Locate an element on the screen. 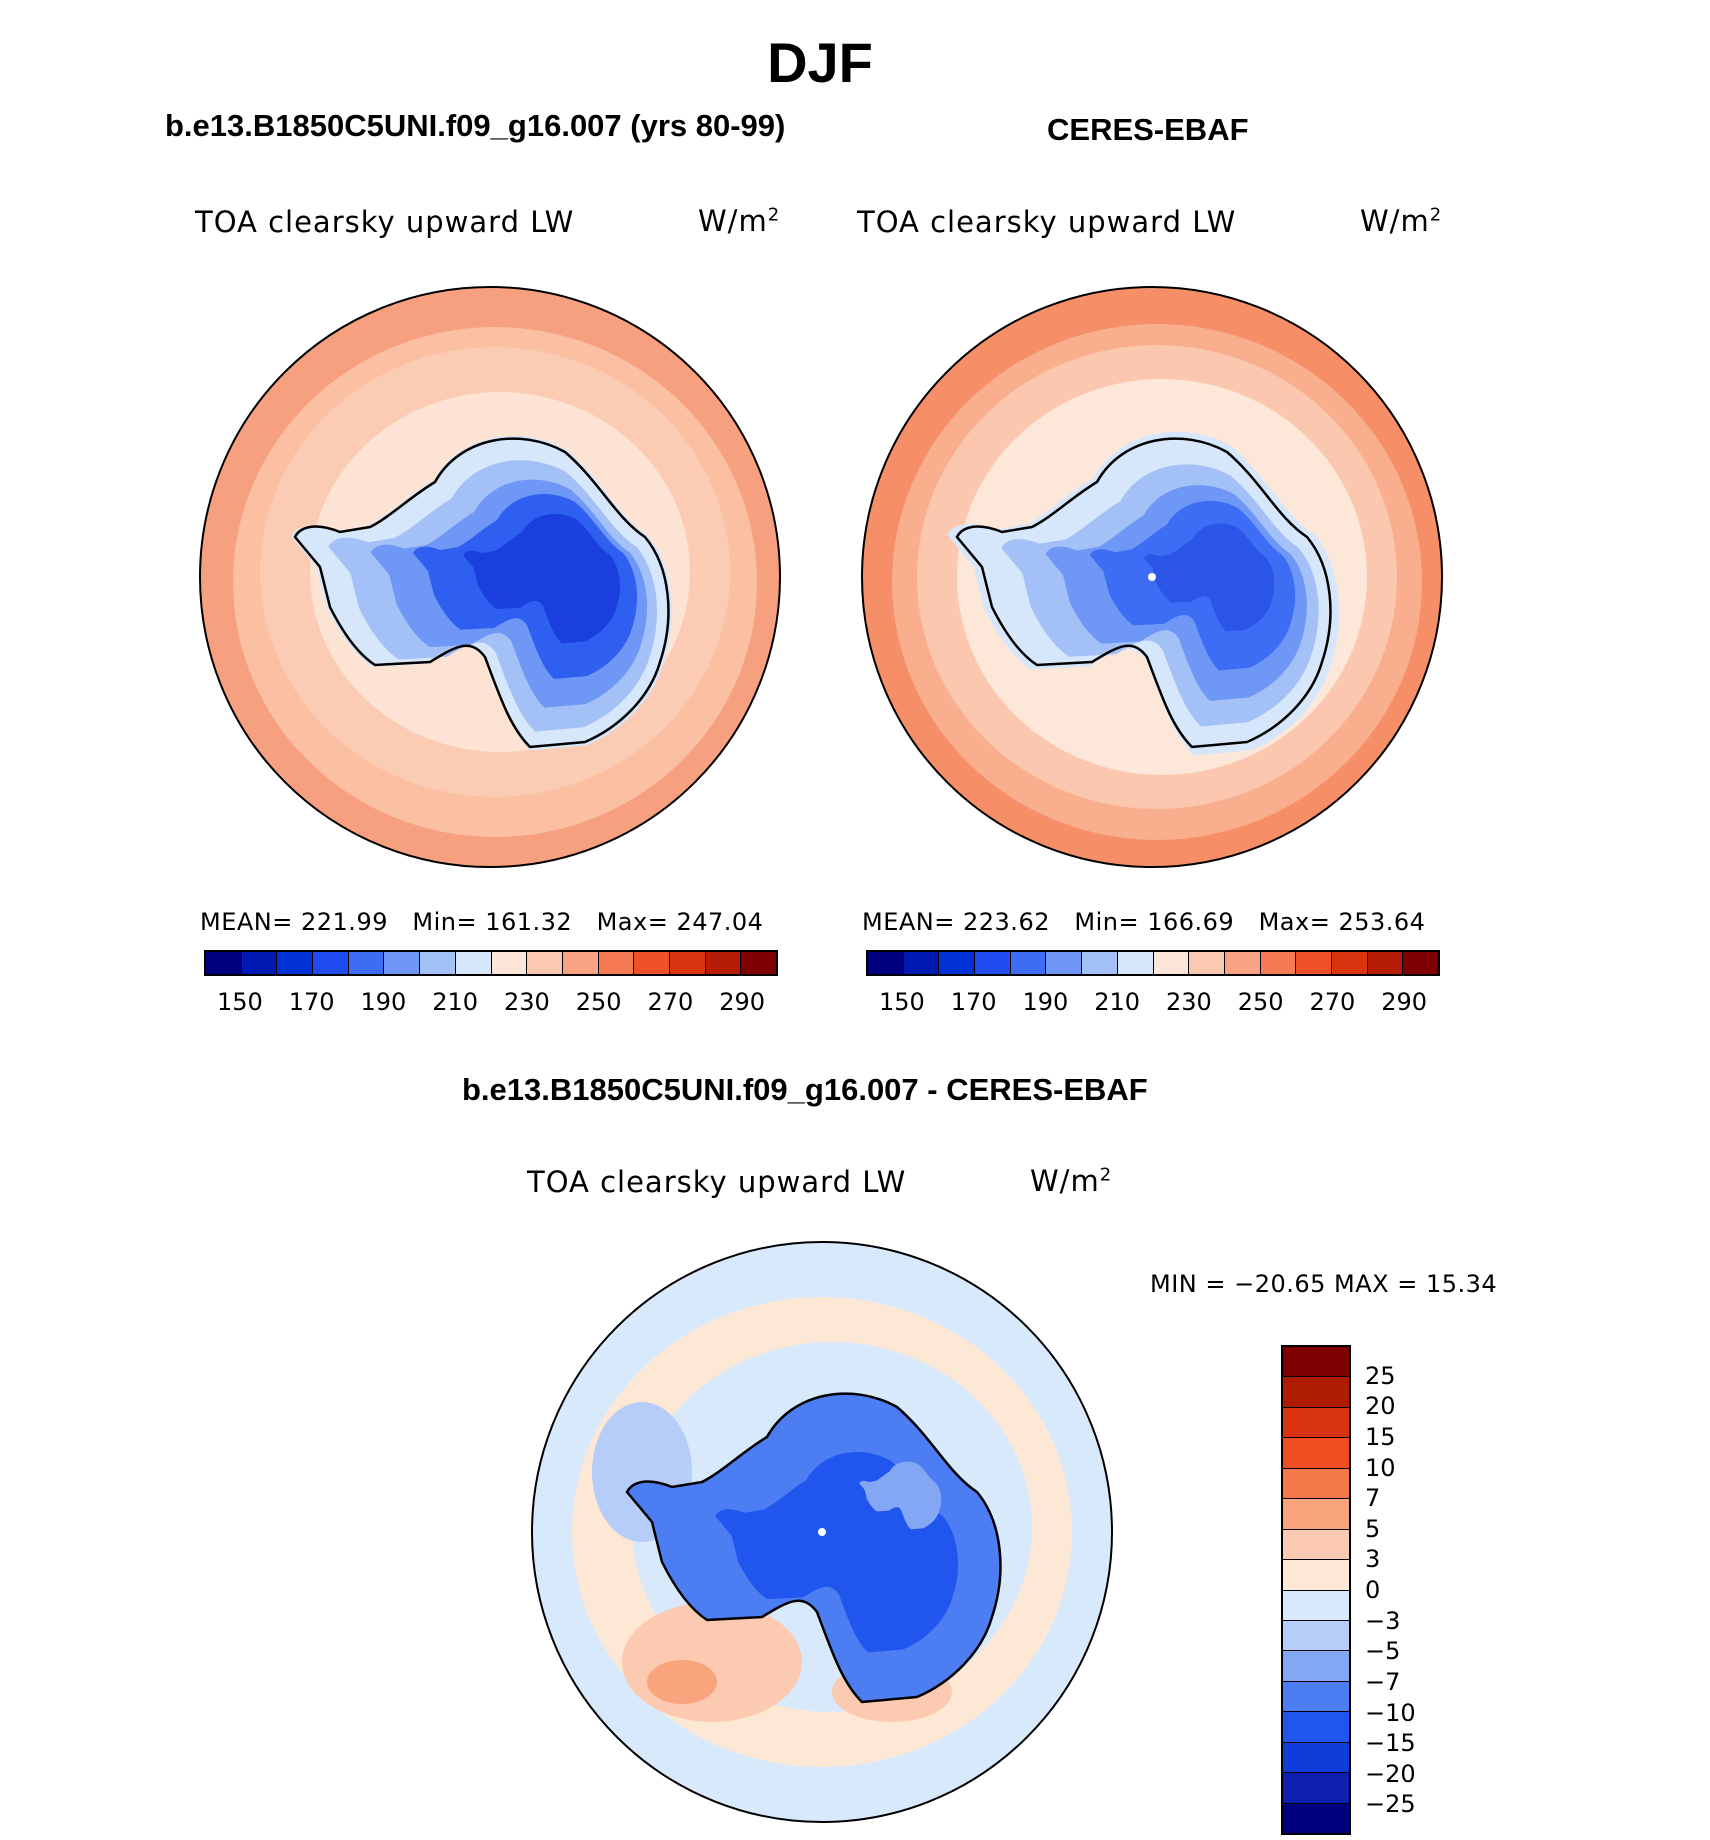 This screenshot has height=1840, width=1710. right-variable-label: TOA clearsky upward LW is located at coordinates (1047, 222).